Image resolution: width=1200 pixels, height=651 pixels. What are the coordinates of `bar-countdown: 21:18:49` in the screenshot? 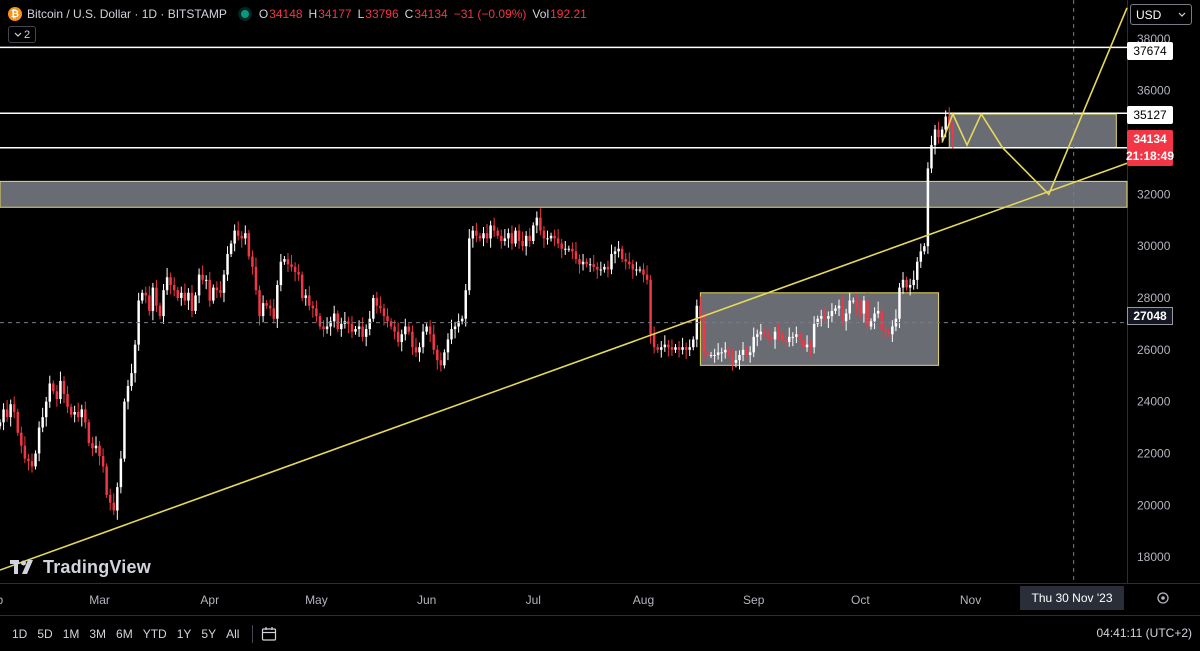 It's located at (1150, 156).